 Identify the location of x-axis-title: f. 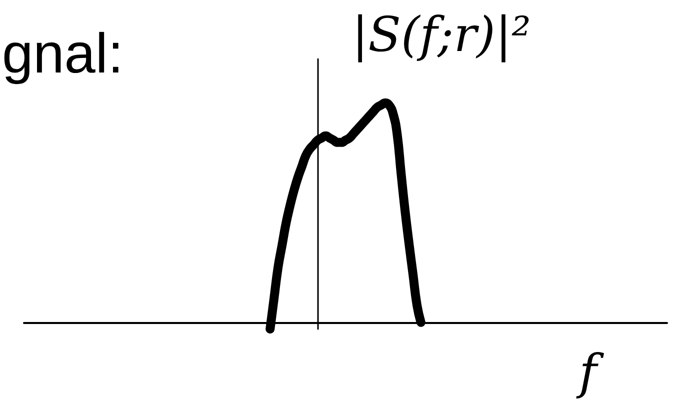
(590, 372).